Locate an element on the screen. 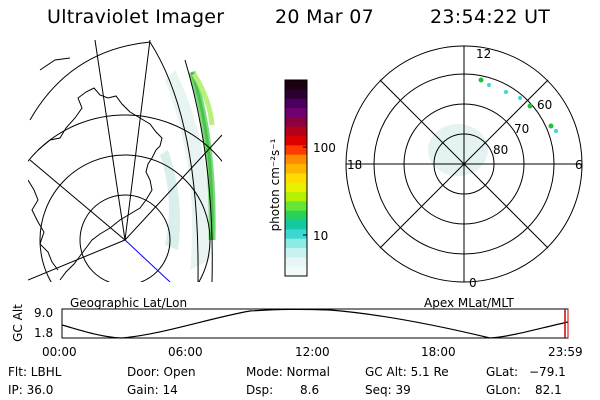 The width and height of the screenshot is (600, 400). time-label: 23:54:22 UT is located at coordinates (490, 17).